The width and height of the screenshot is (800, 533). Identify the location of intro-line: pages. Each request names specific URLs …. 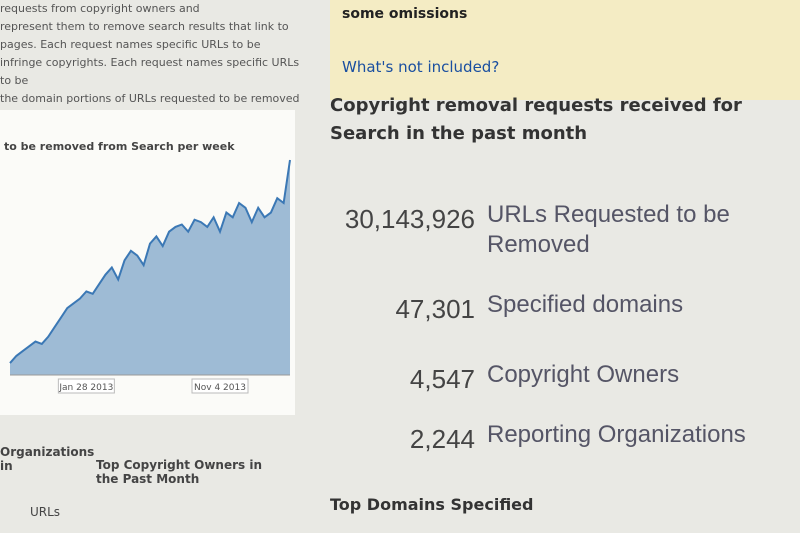
(130, 44).